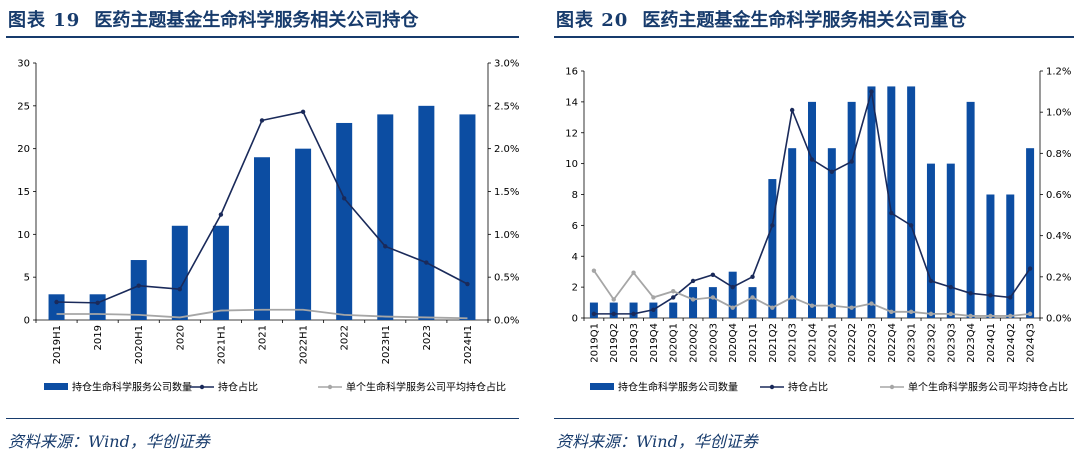 The width and height of the screenshot is (1080, 461). What do you see at coordinates (263, 337) in the screenshot?
I see `x-tick-label: 2021` at bounding box center [263, 337].